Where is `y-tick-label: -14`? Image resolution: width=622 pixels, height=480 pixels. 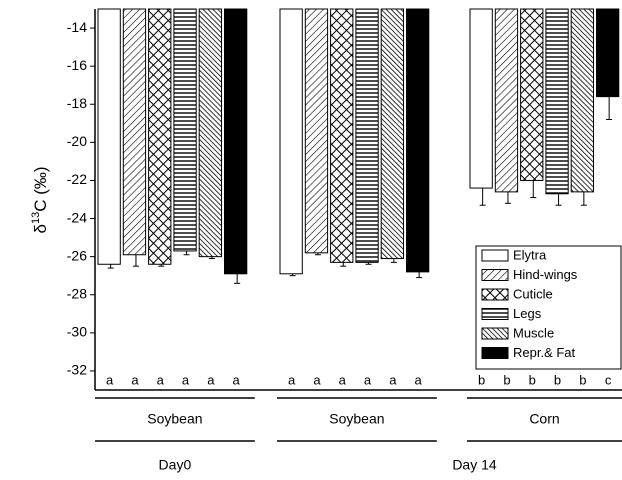
y-tick-label: -14 is located at coordinates (77, 27).